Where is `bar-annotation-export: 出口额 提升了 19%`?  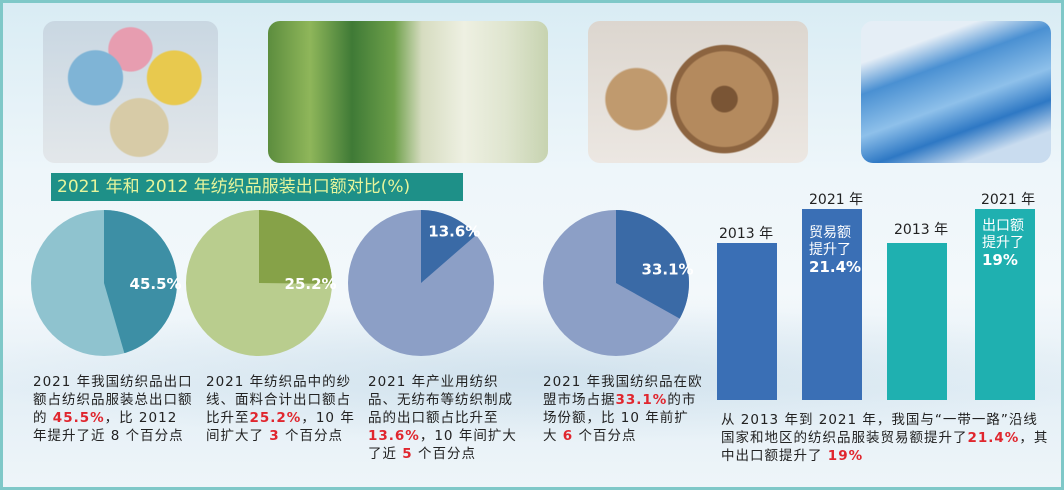
bar-annotation-export: 出口额 提升了 19% is located at coordinates (1003, 243).